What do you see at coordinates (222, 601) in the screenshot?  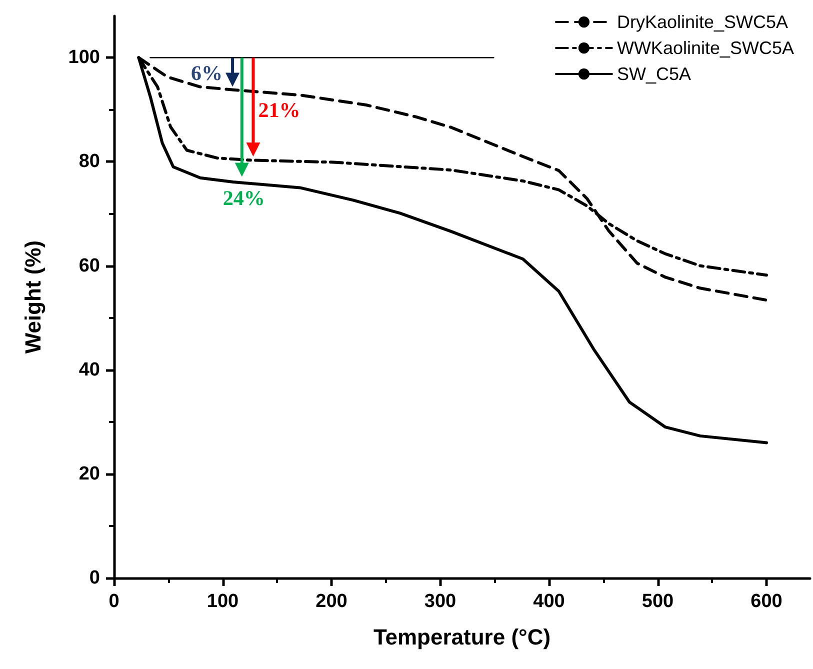 I see `x-tick-label: 100` at bounding box center [222, 601].